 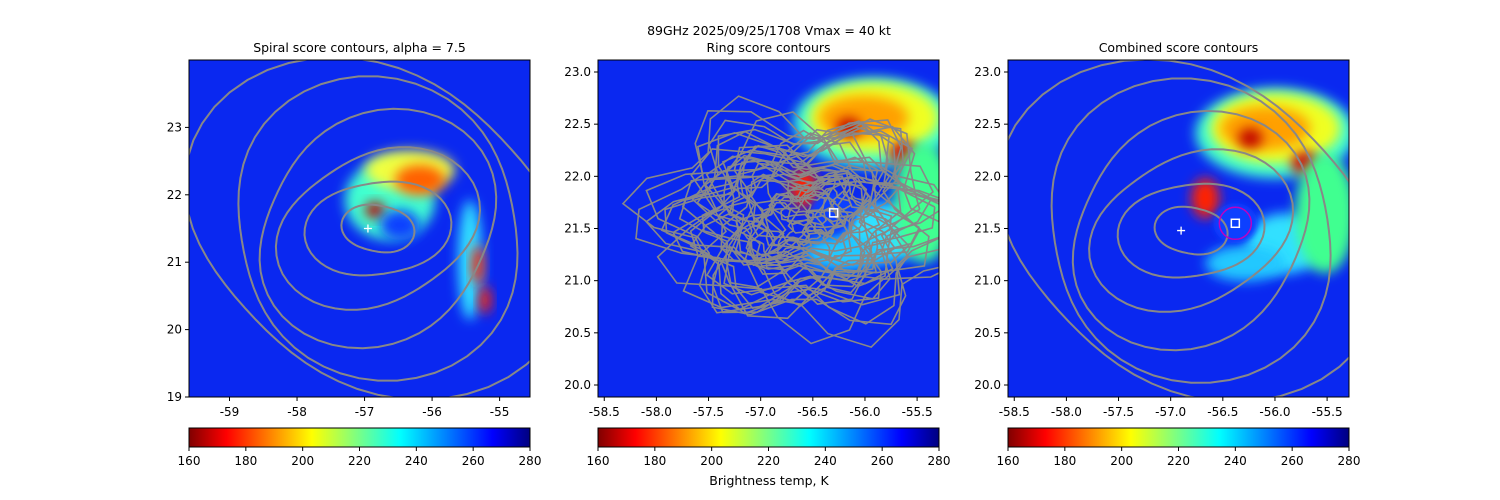 What do you see at coordinates (174, 195) in the screenshot?
I see `y-tick-label: 22` at bounding box center [174, 195].